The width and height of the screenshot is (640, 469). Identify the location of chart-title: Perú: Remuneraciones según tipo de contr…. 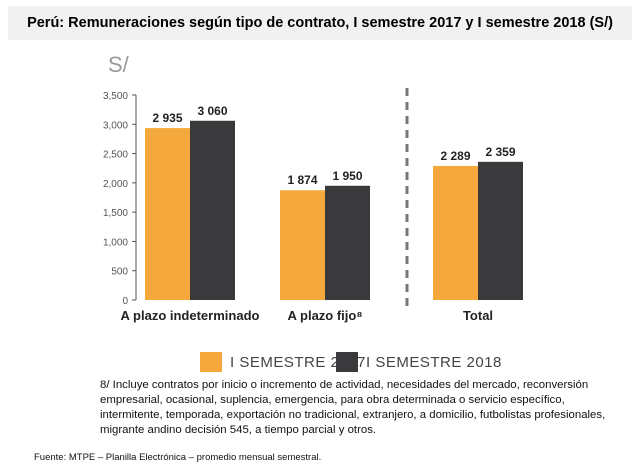
(320, 23).